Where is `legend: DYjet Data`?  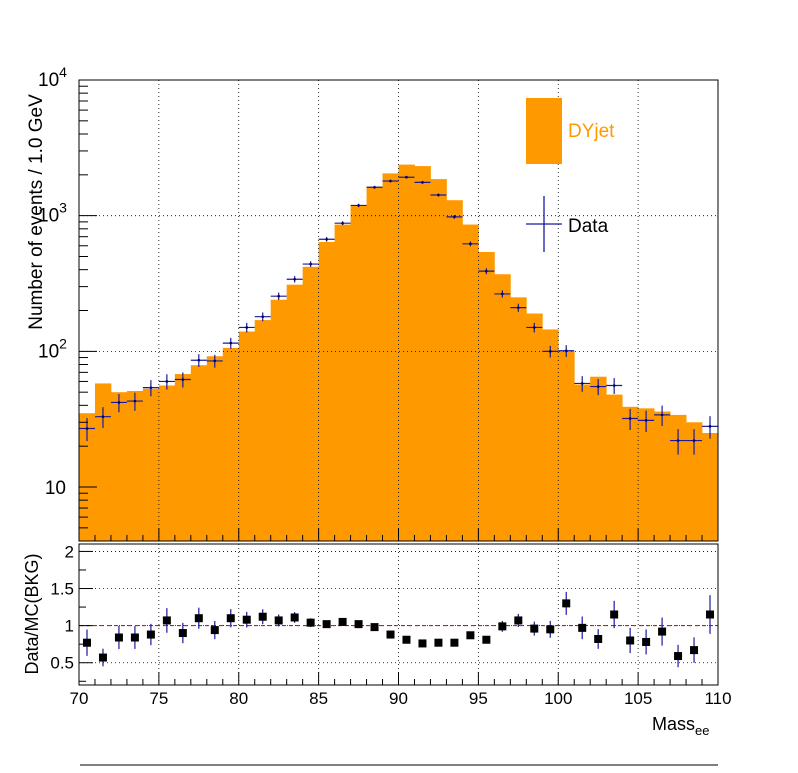 legend: DYjet Data is located at coordinates (570, 175).